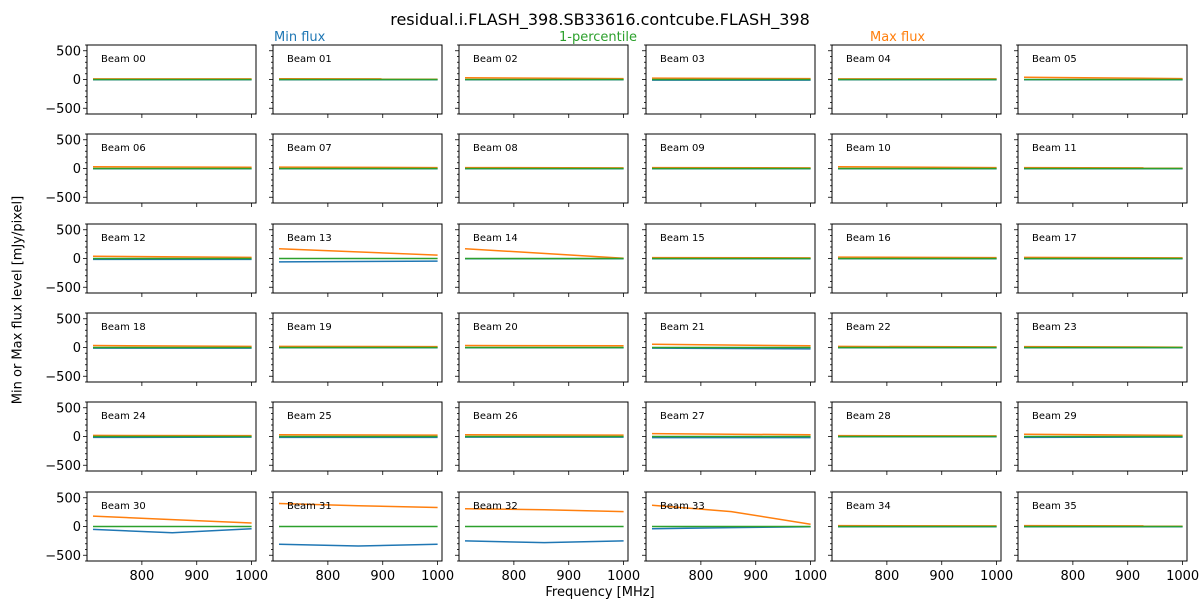 The width and height of the screenshot is (1200, 600). What do you see at coordinates (172, 257) in the screenshot?
I see `panel-12-series-max` at bounding box center [172, 257].